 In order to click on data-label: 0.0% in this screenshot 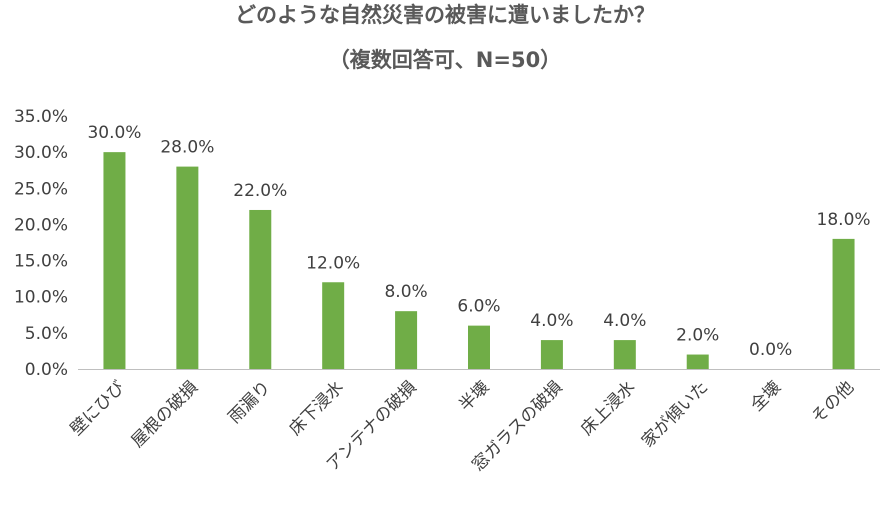, I will do `click(770, 350)`.